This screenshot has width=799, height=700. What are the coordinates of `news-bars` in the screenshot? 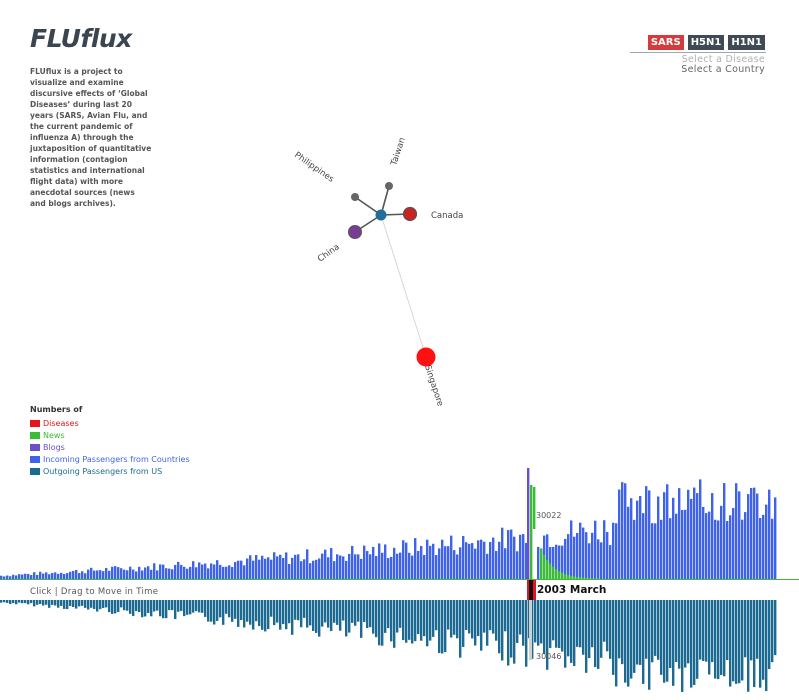 It's located at (563, 524).